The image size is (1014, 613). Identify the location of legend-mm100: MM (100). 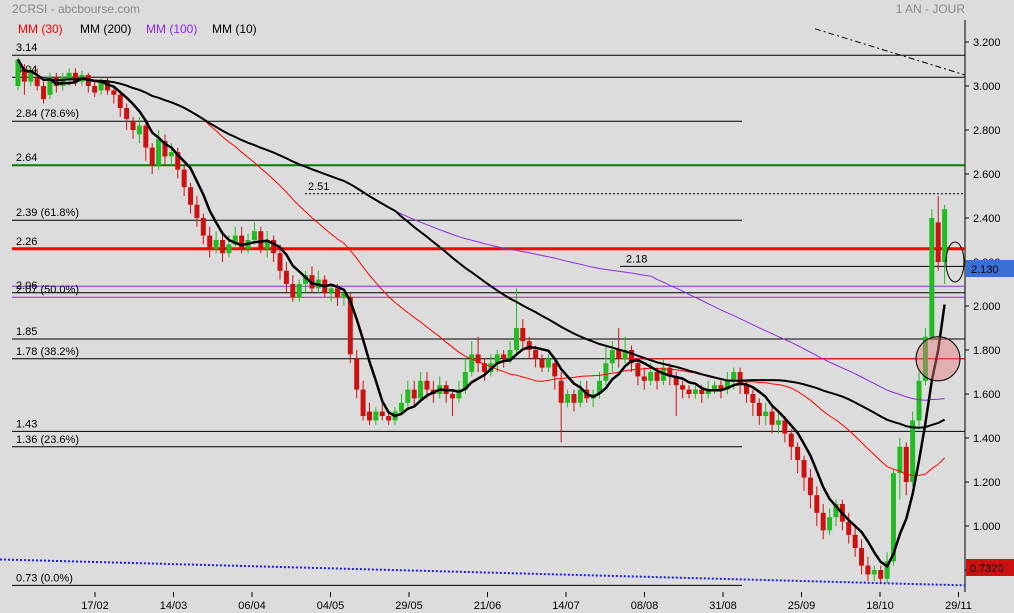
(171, 29).